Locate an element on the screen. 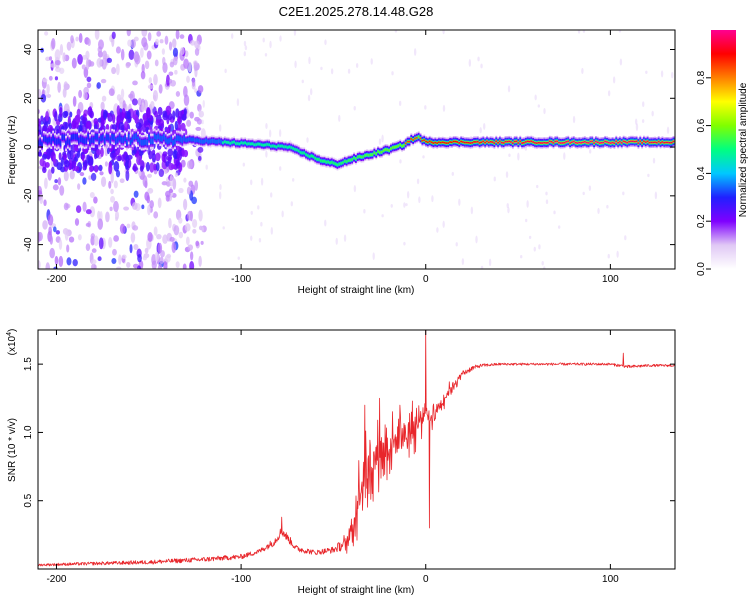  snr-x-tick-label: 100 is located at coordinates (610, 579).